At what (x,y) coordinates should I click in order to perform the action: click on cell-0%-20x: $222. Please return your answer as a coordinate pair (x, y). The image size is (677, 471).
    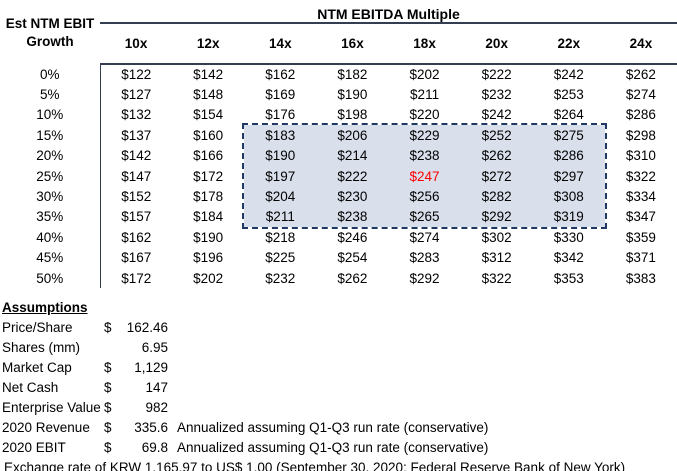
    Looking at the image, I should click on (496, 75).